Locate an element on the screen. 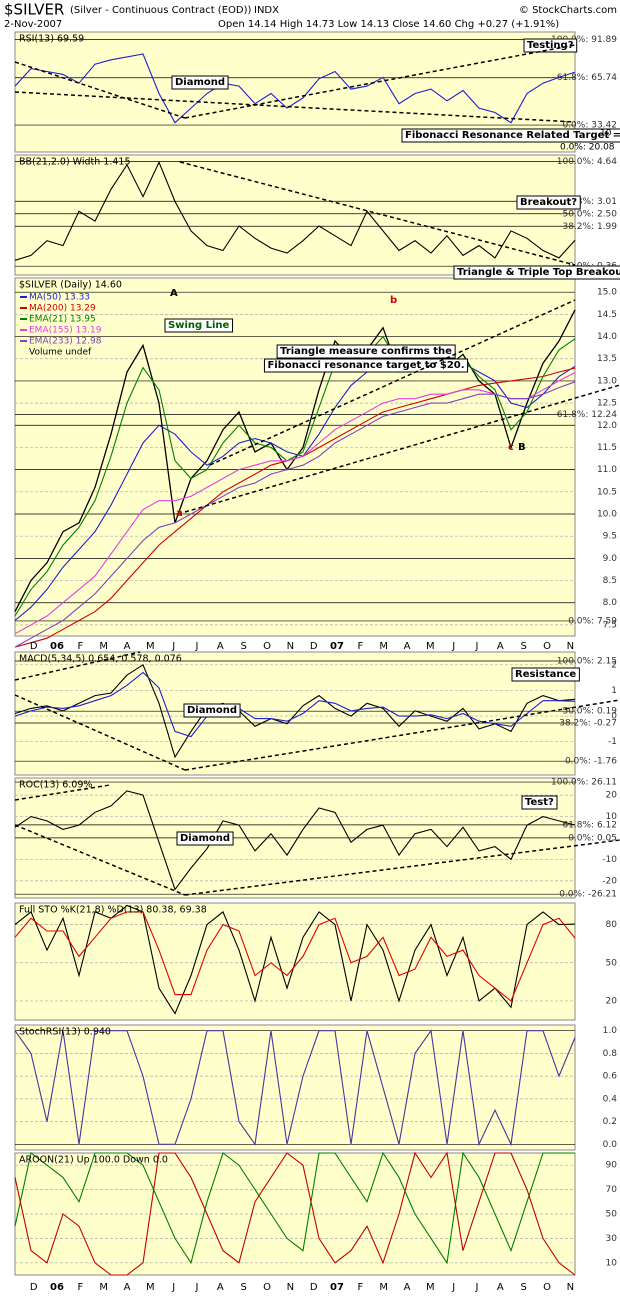  y-tick-label: 1.0 is located at coordinates (610, 1031).